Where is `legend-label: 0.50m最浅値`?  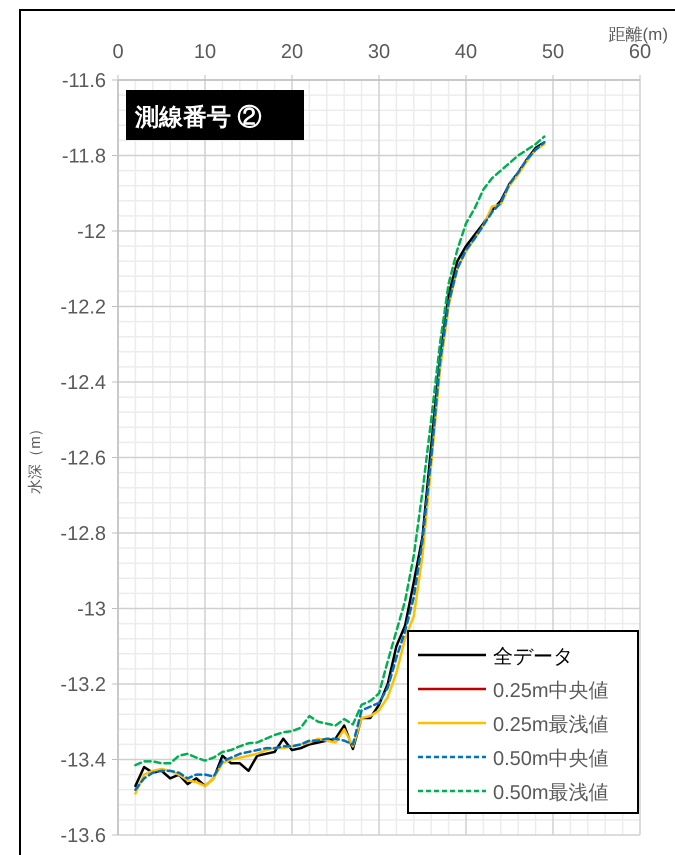 legend-label: 0.50m最浅値 is located at coordinates (551, 793).